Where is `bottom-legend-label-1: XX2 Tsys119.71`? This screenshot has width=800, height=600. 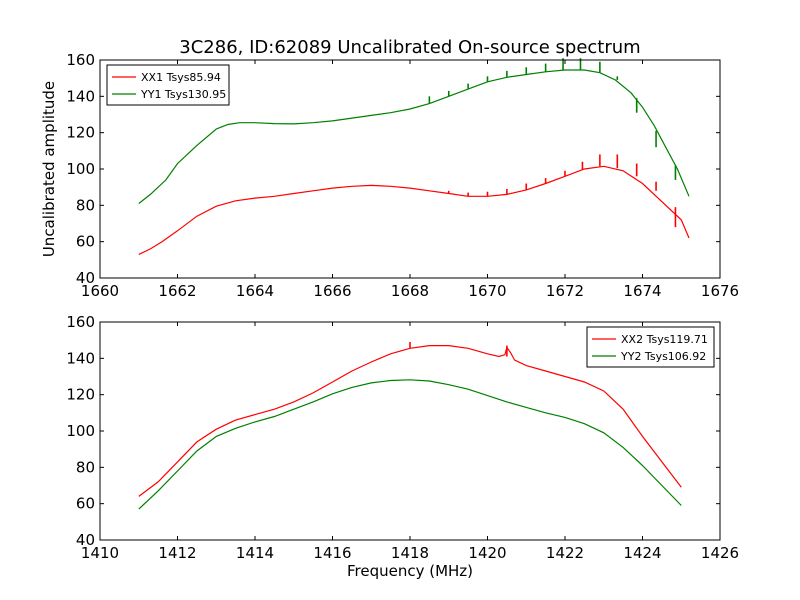
bottom-legend-label-1: XX2 Tsys119.71 is located at coordinates (664, 339).